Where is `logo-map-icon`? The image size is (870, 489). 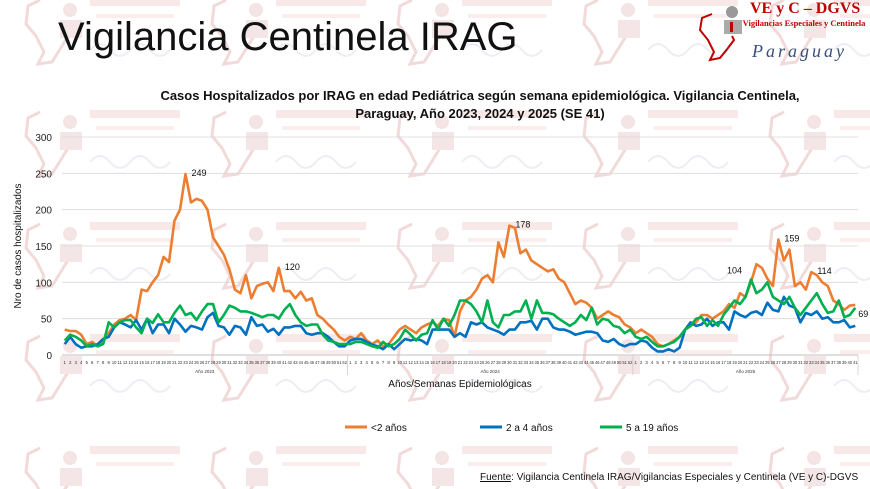
logo-map-icon is located at coordinates (720, 34).